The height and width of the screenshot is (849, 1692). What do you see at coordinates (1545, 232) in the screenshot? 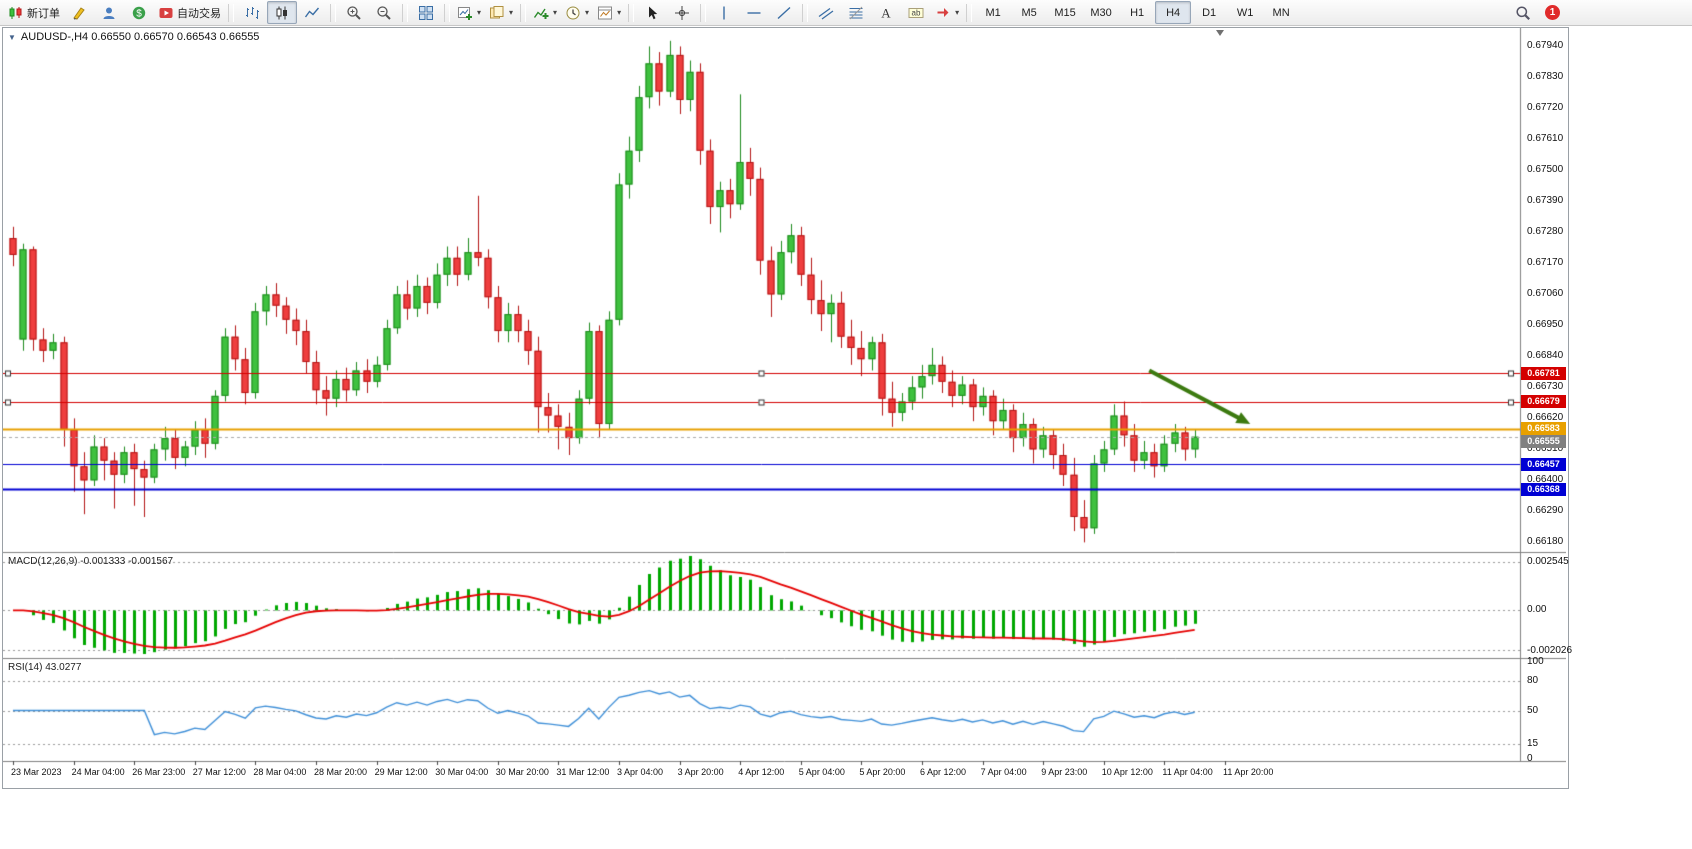
I see `price-axis-label: 0.67280` at bounding box center [1545, 232].